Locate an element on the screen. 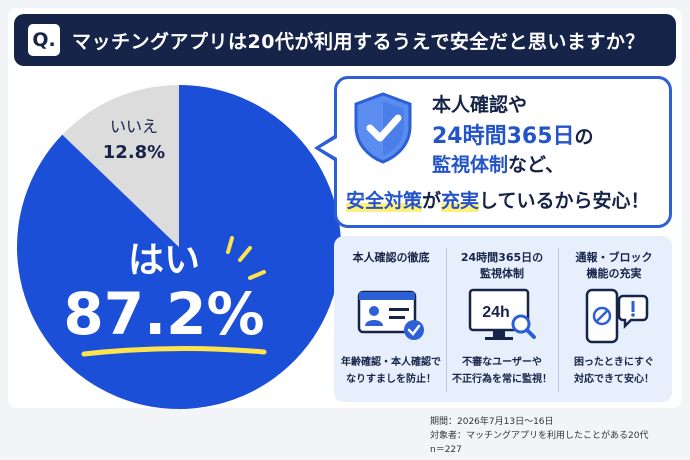 The image size is (690, 460). bubble-monitoring: 監視体制 is located at coordinates (470, 165).